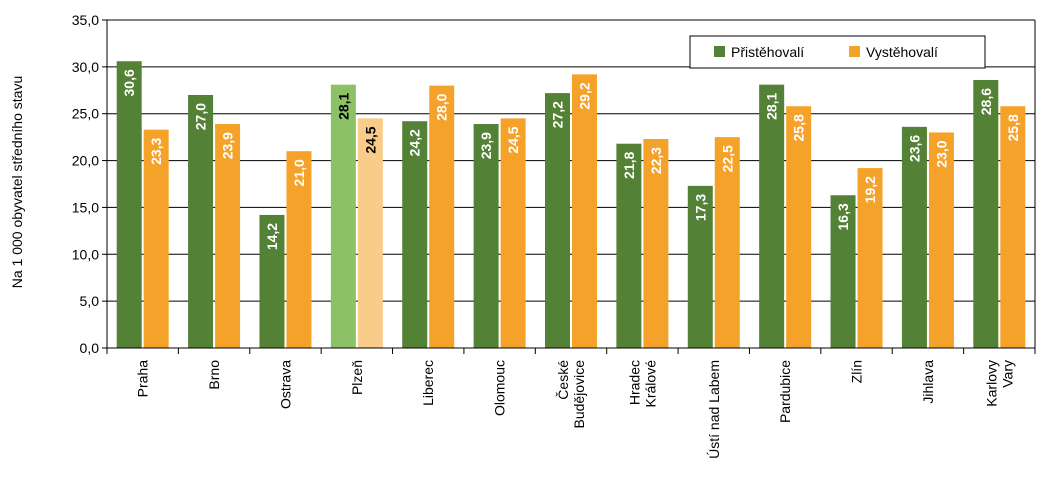 The width and height of the screenshot is (1049, 491). What do you see at coordinates (90, 348) in the screenshot?
I see `y-tick-label: 0,0` at bounding box center [90, 348].